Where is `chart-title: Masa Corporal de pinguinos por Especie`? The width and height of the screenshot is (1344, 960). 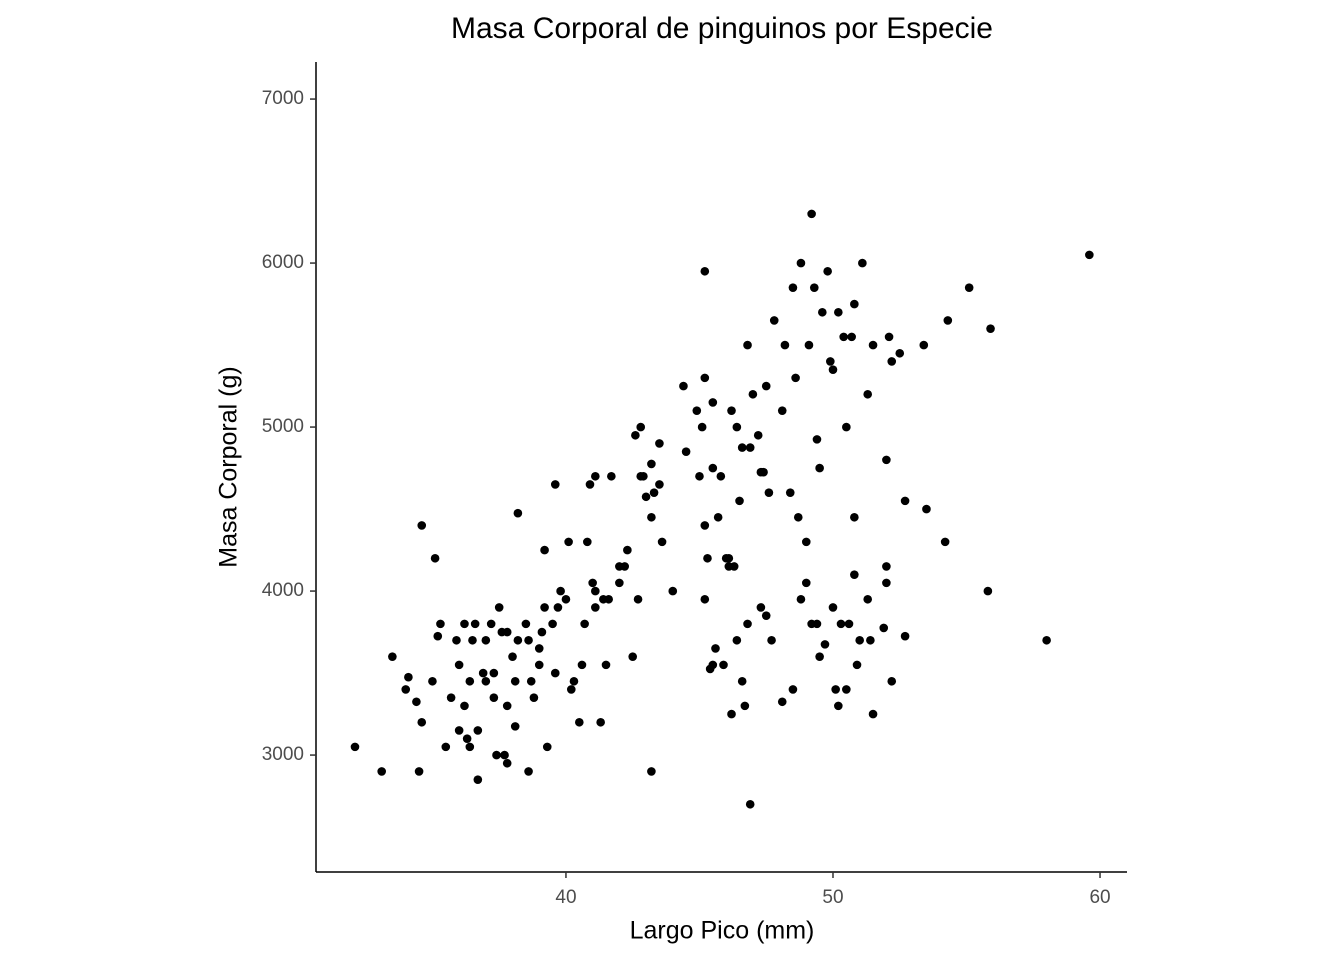
chart-title: Masa Corporal de pinguinos por Especie is located at coordinates (722, 28).